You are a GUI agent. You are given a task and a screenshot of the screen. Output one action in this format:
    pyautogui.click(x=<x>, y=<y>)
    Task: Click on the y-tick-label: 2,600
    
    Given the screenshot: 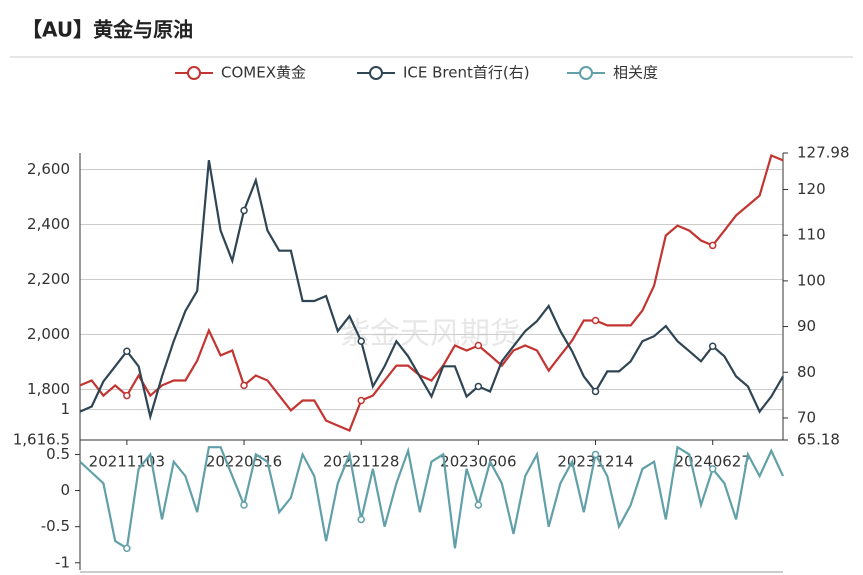 What is the action you would take?
    pyautogui.click(x=48, y=169)
    